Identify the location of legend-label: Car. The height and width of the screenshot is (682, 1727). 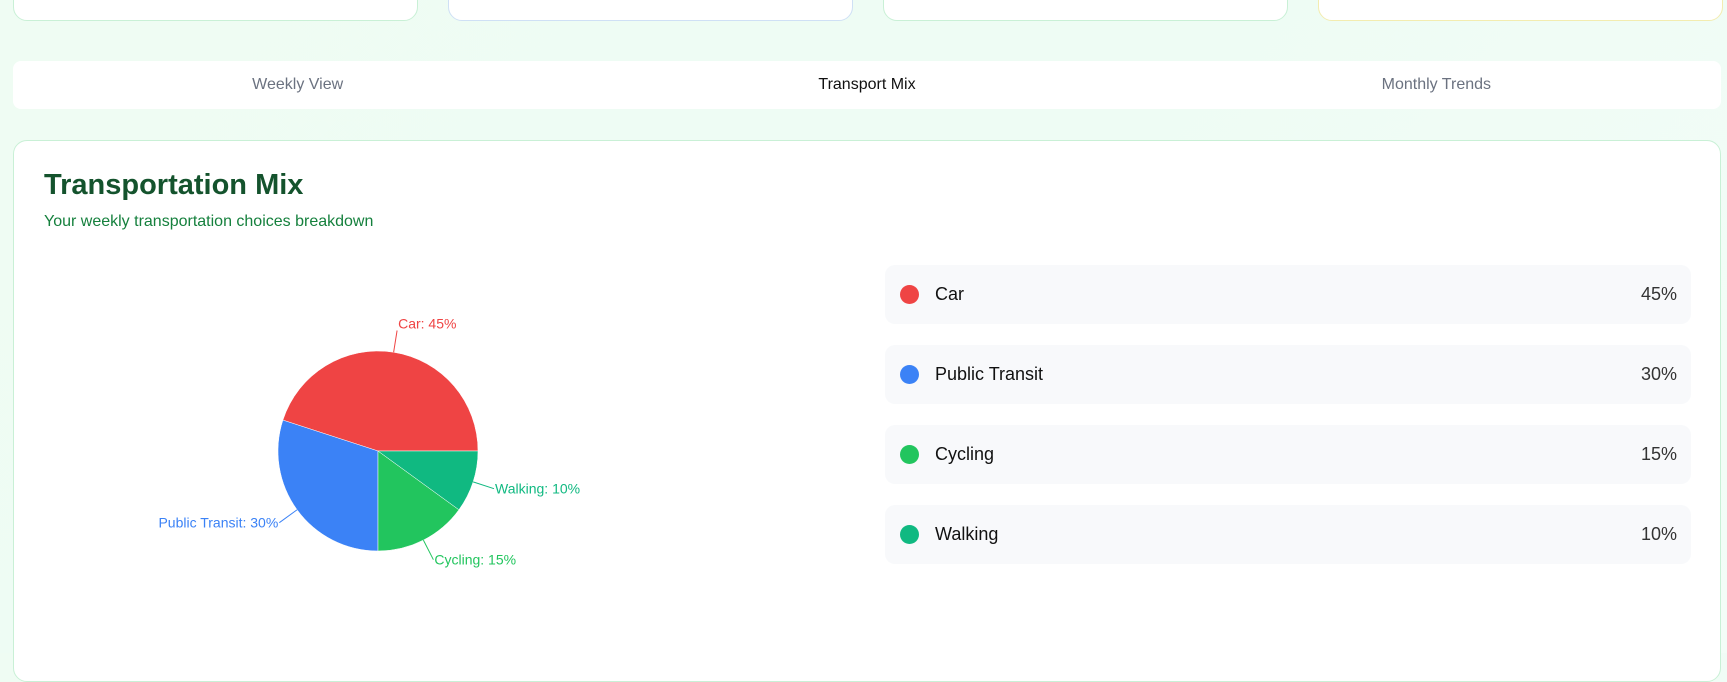
(950, 294).